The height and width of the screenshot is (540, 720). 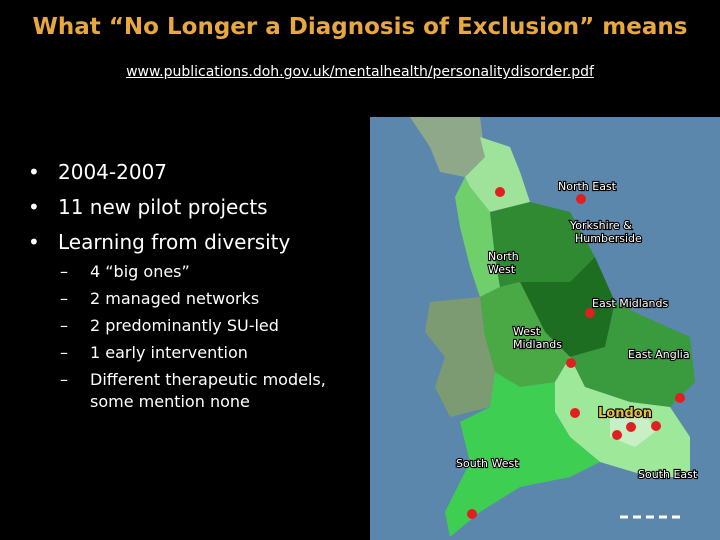 I want to click on region-label: South East, so click(x=668, y=474).